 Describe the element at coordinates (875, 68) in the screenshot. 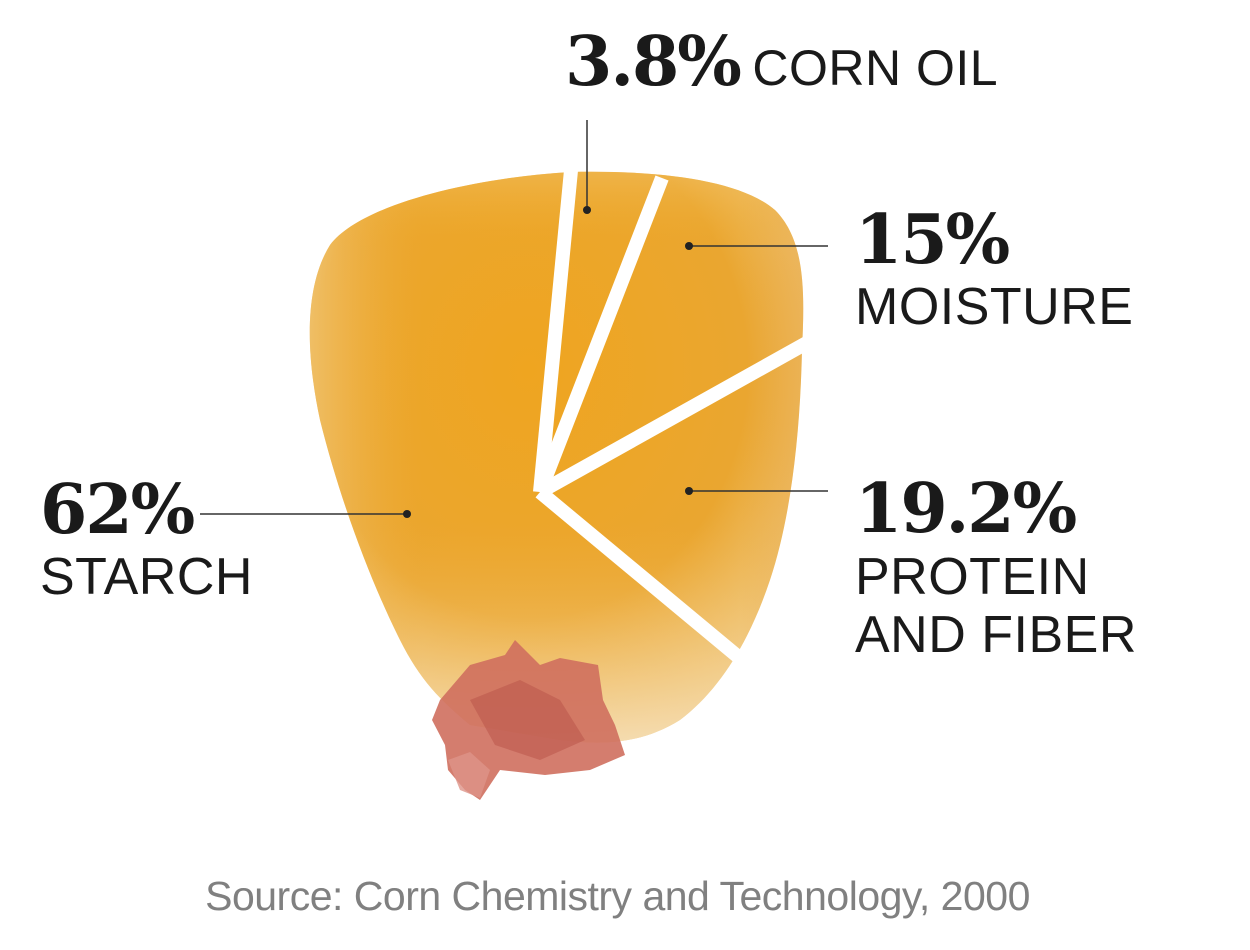

I see `label-corn-oil-name: CORN OIL` at that location.